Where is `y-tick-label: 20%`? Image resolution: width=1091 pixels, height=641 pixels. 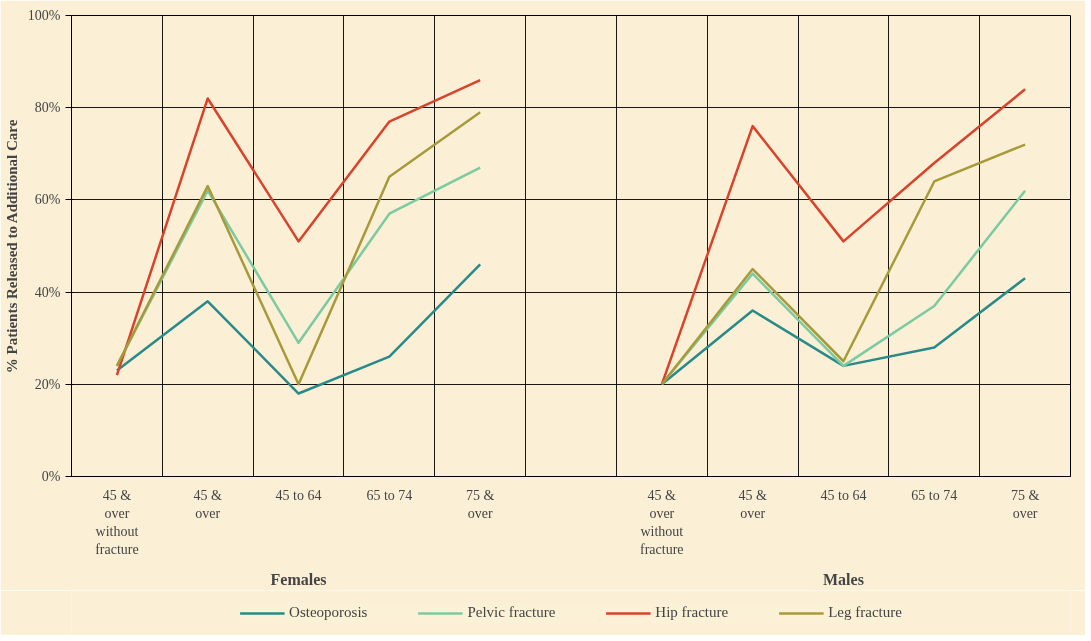 y-tick-label: 20% is located at coordinates (47, 384).